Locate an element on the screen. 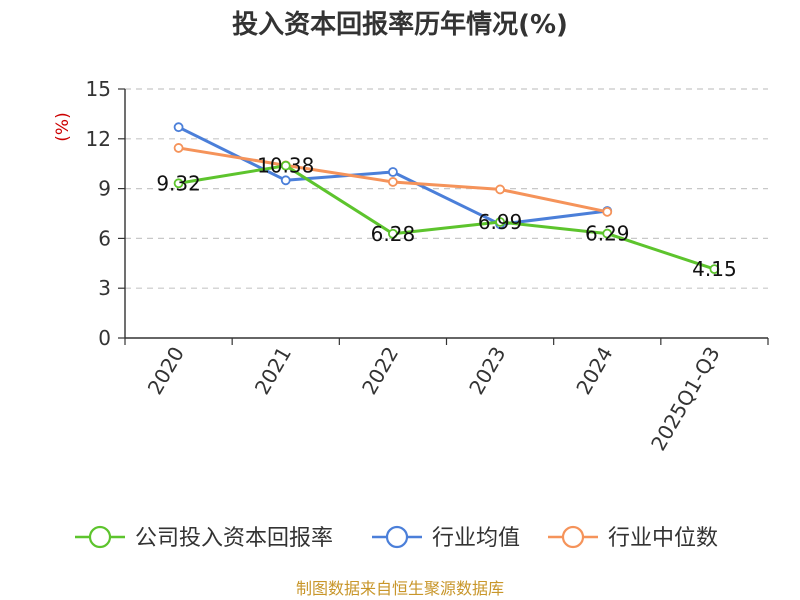  y-tick-label: 15 is located at coordinates (98, 89).